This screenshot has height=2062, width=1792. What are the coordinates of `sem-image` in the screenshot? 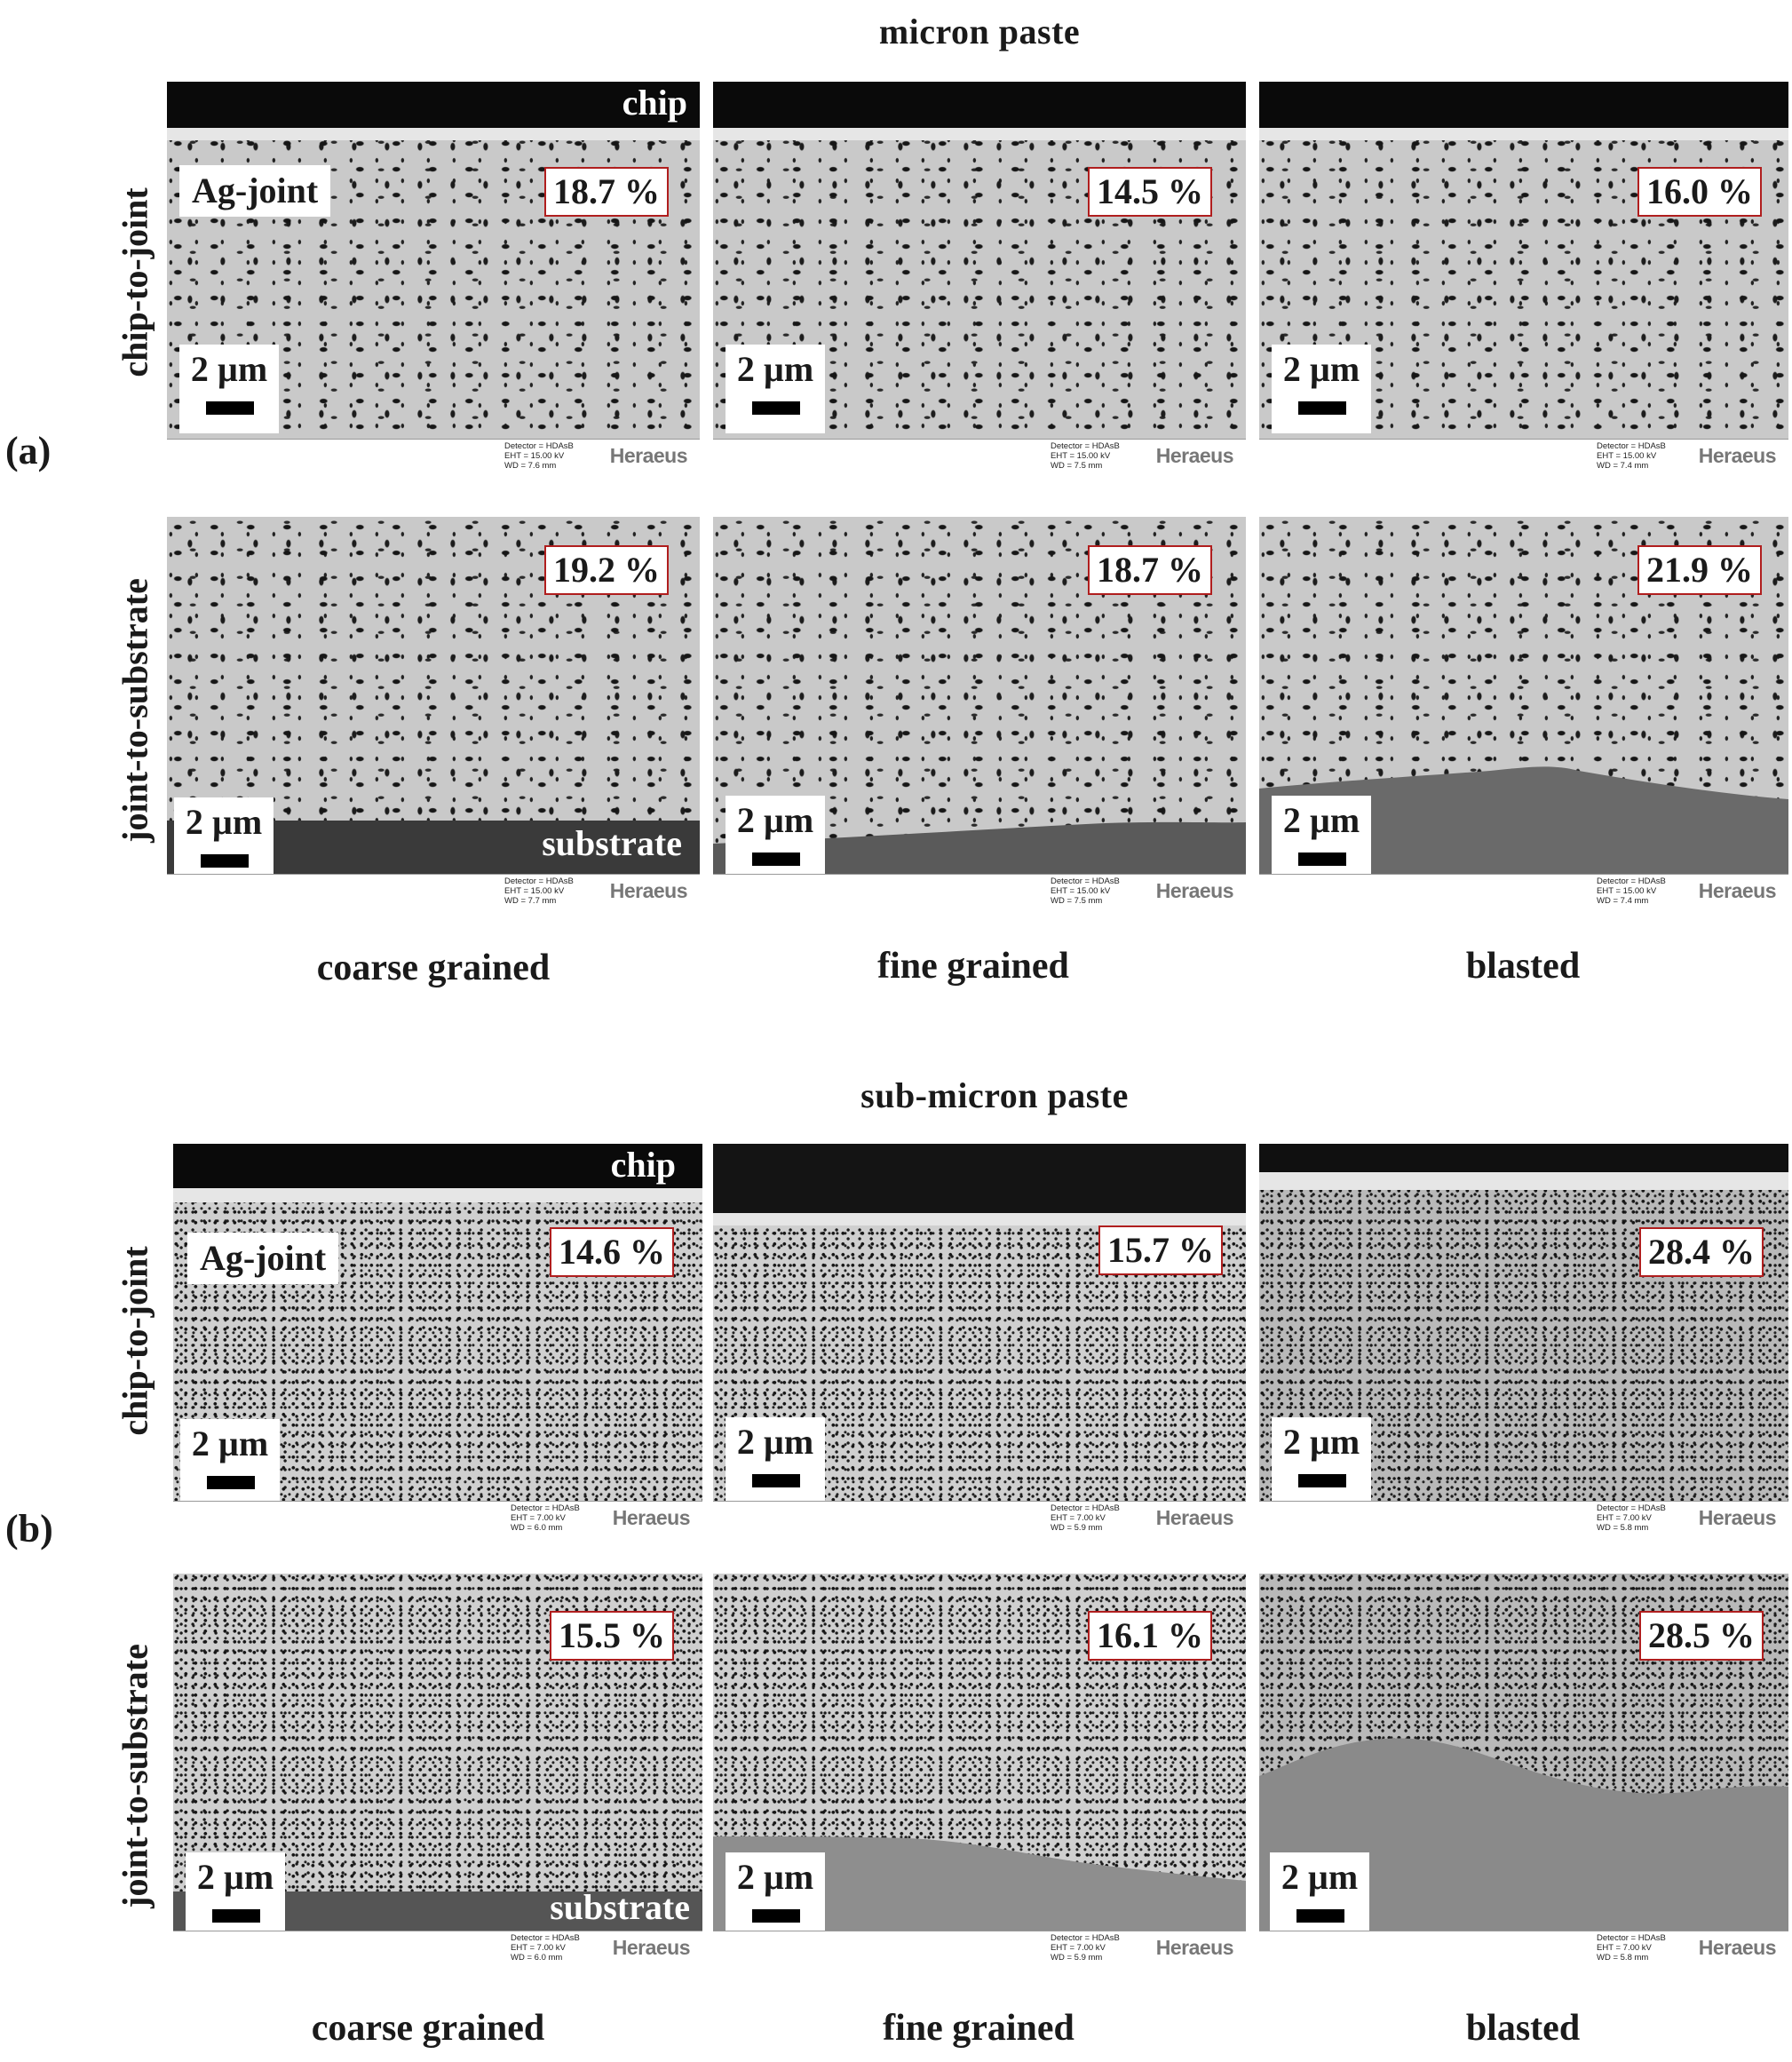 It's located at (1523, 1322).